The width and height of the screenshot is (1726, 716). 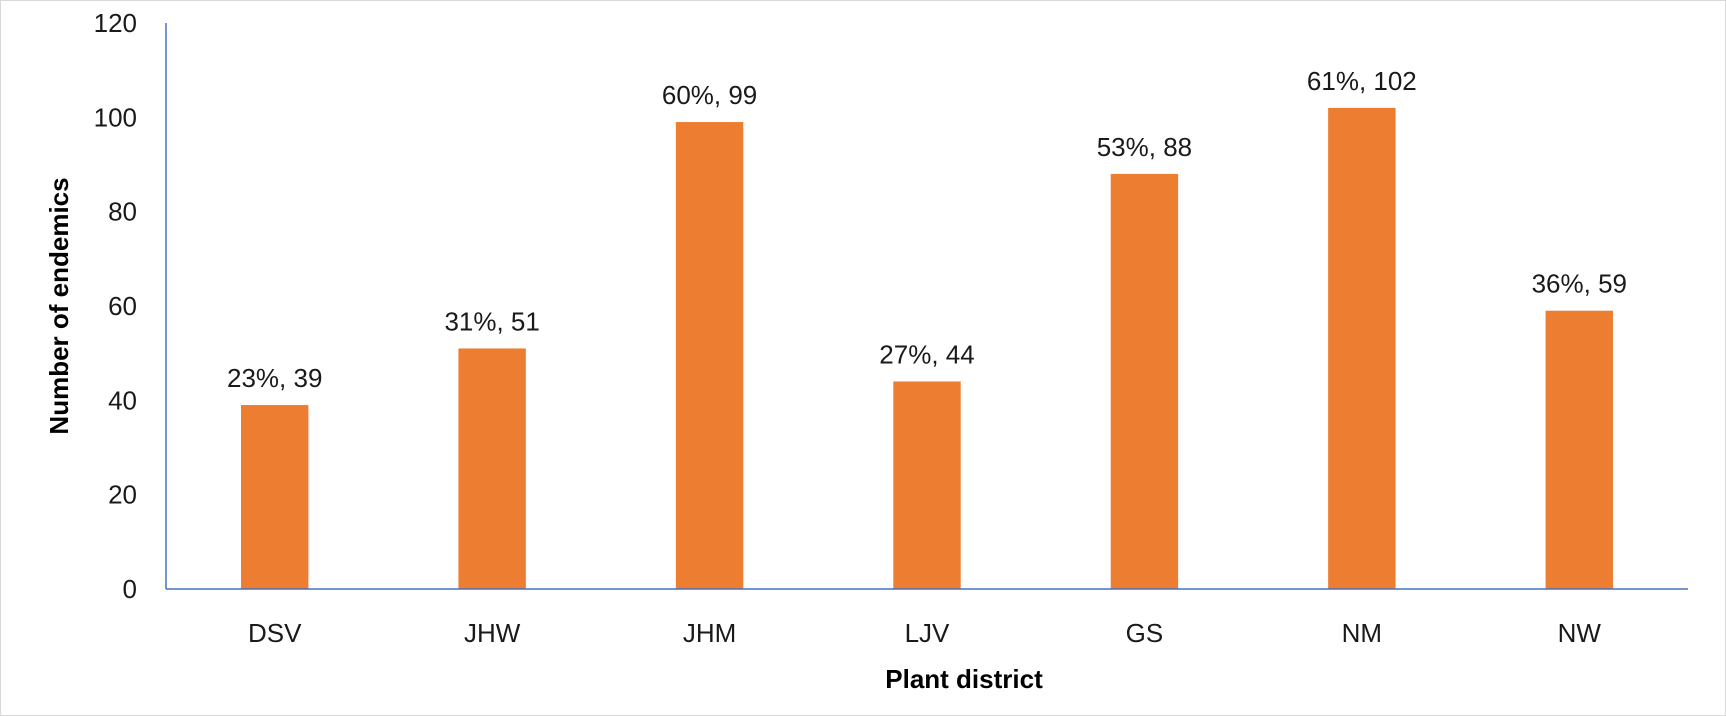 I want to click on data-label: 27%, 44, so click(x=926, y=354).